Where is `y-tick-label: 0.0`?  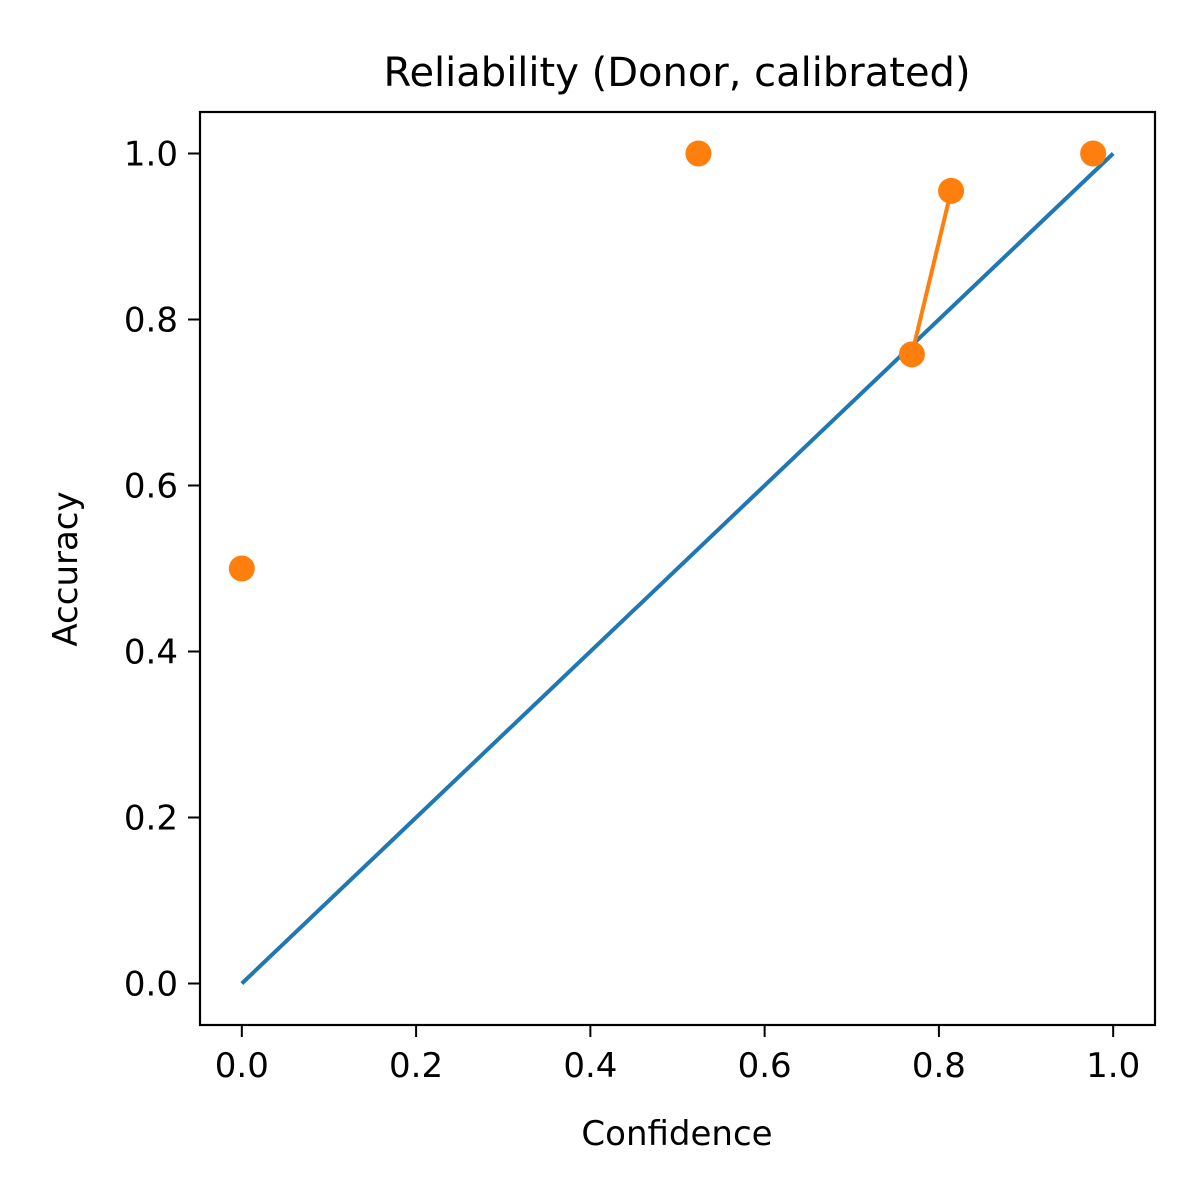 y-tick-label: 0.0 is located at coordinates (151, 985).